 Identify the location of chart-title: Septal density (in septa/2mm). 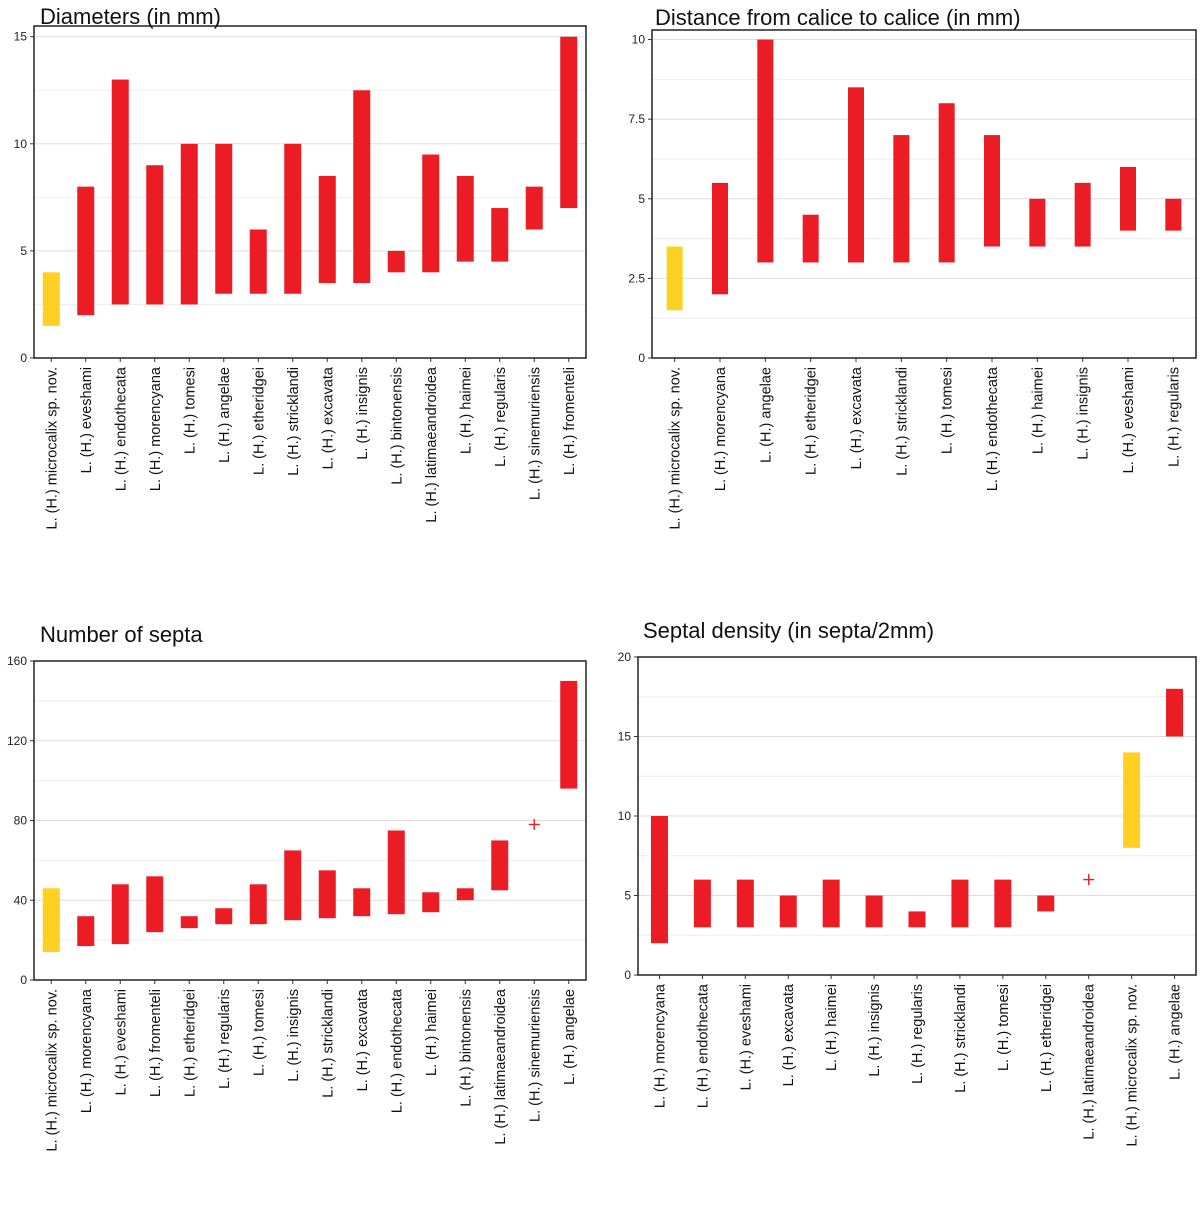
(788, 630).